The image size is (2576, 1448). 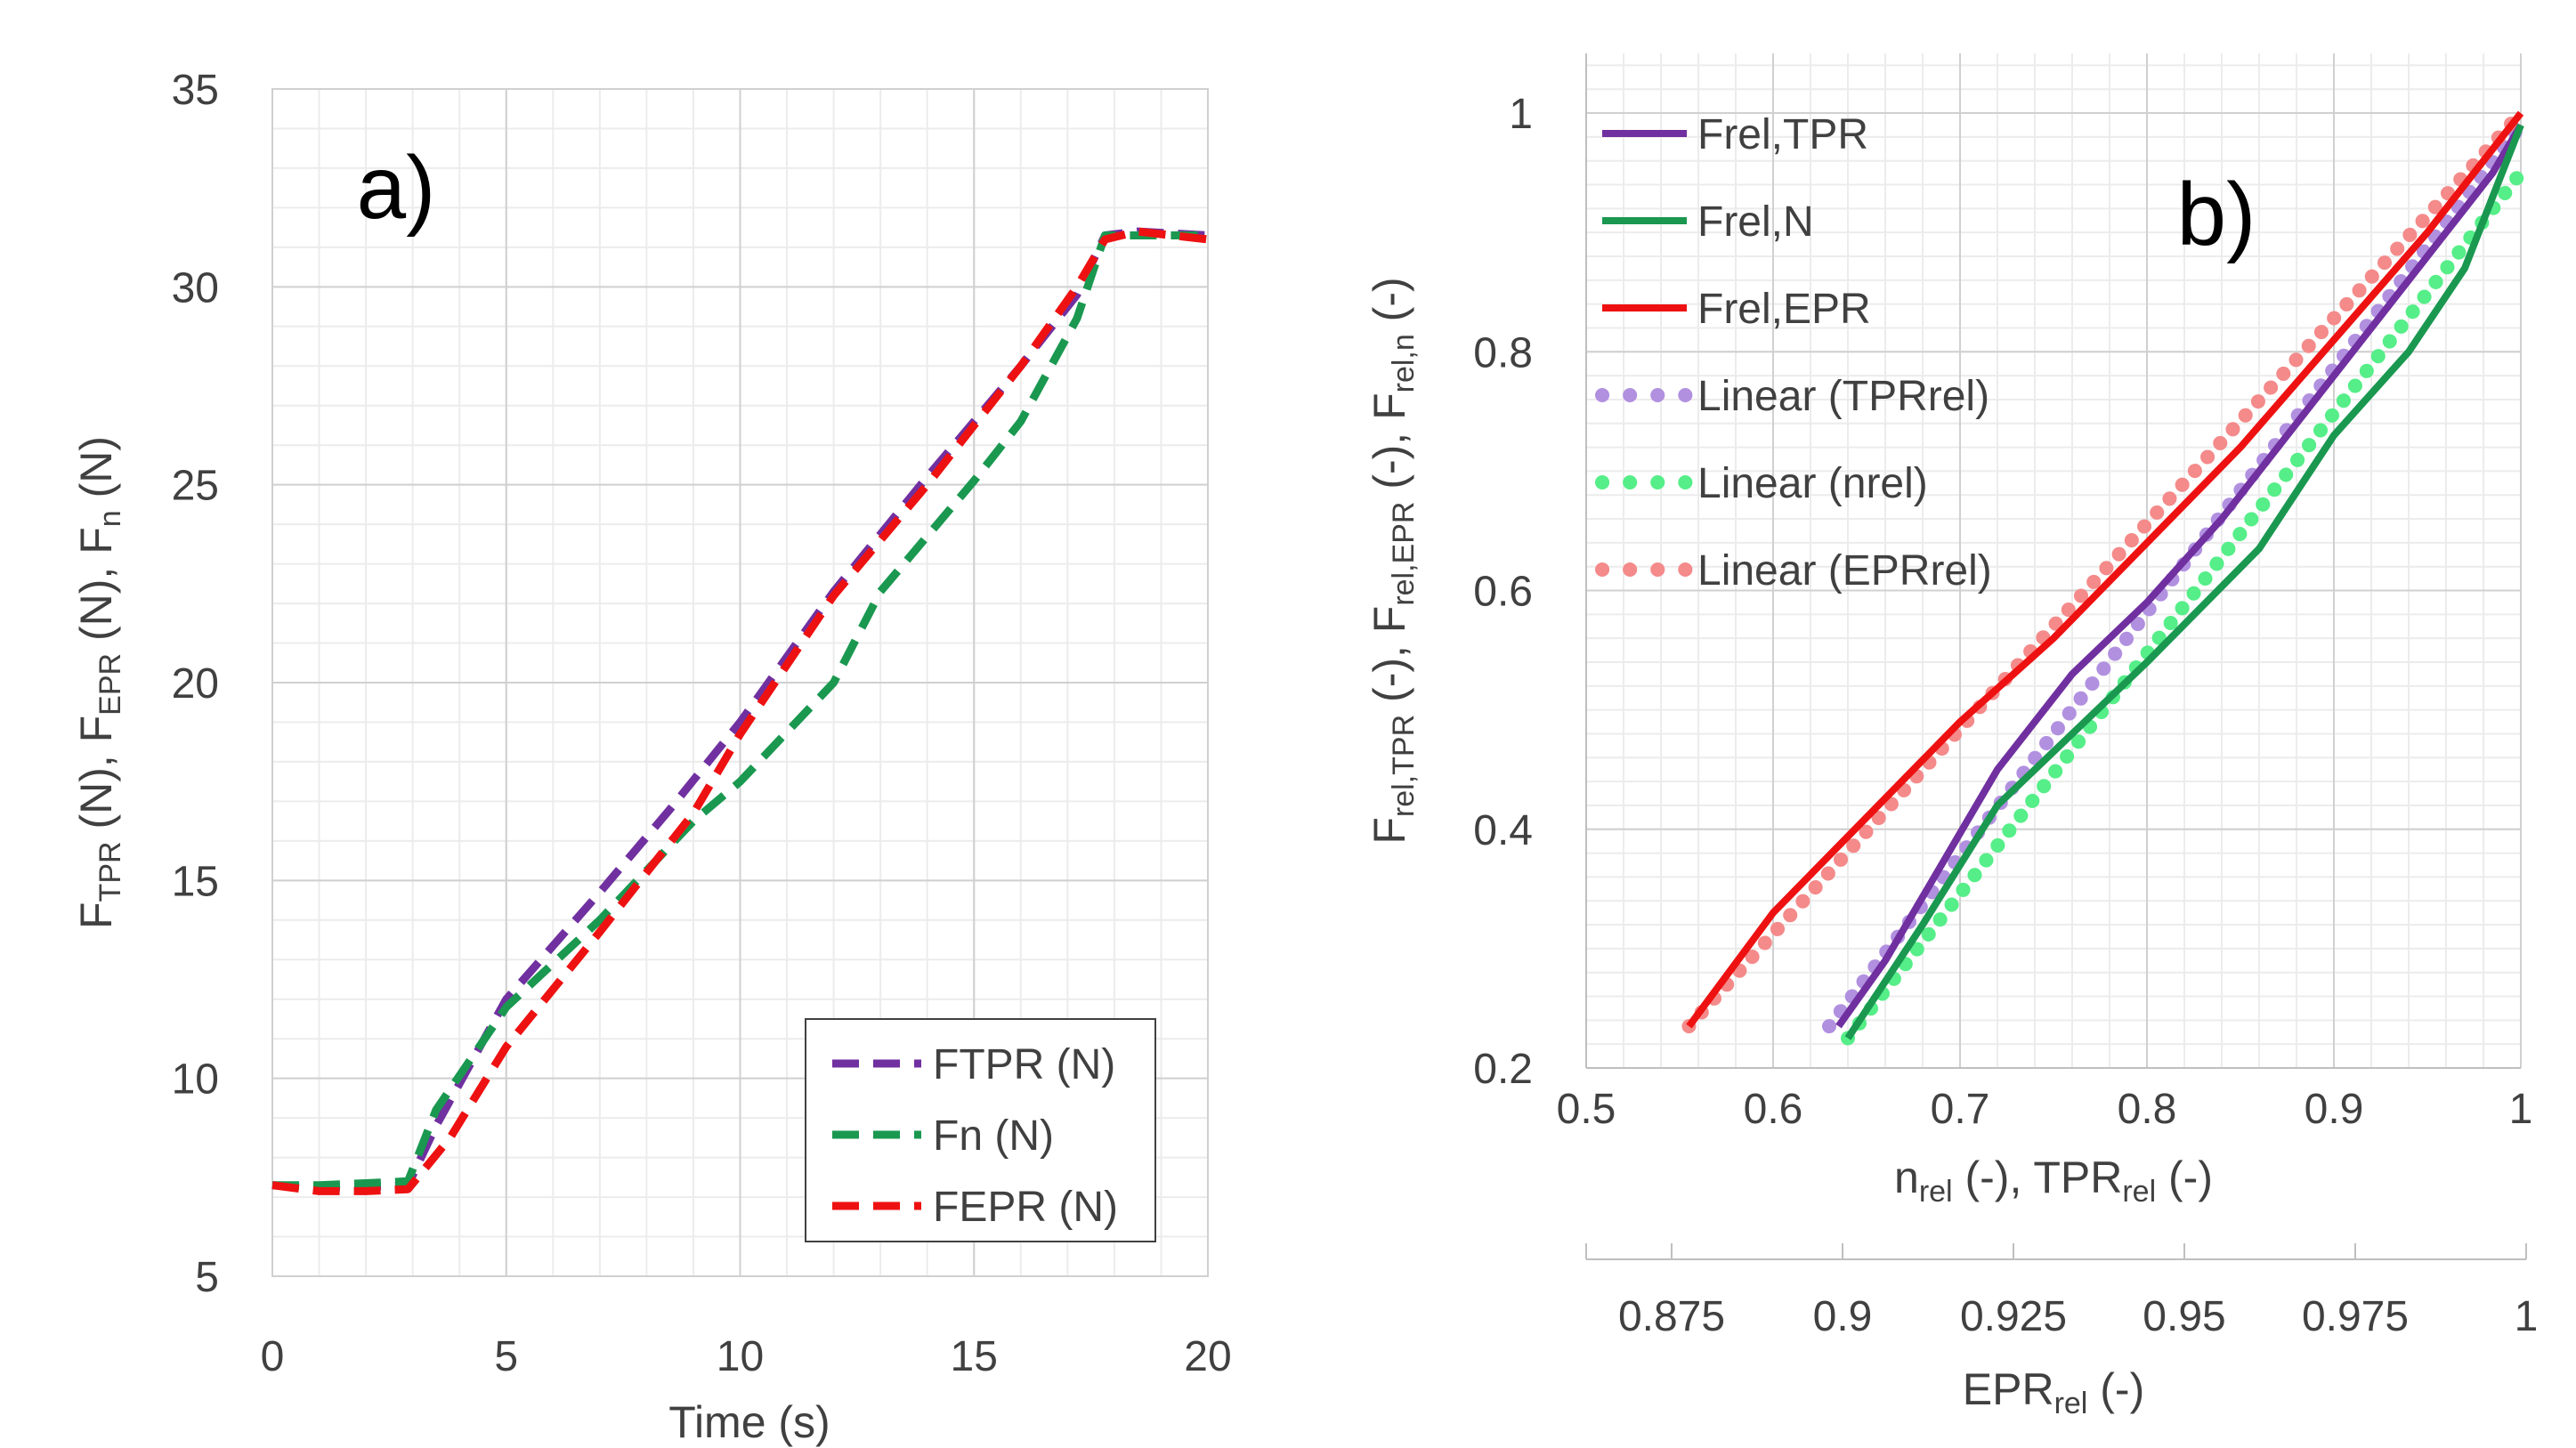 What do you see at coordinates (273, 1356) in the screenshot?
I see `x-tick-label: 0` at bounding box center [273, 1356].